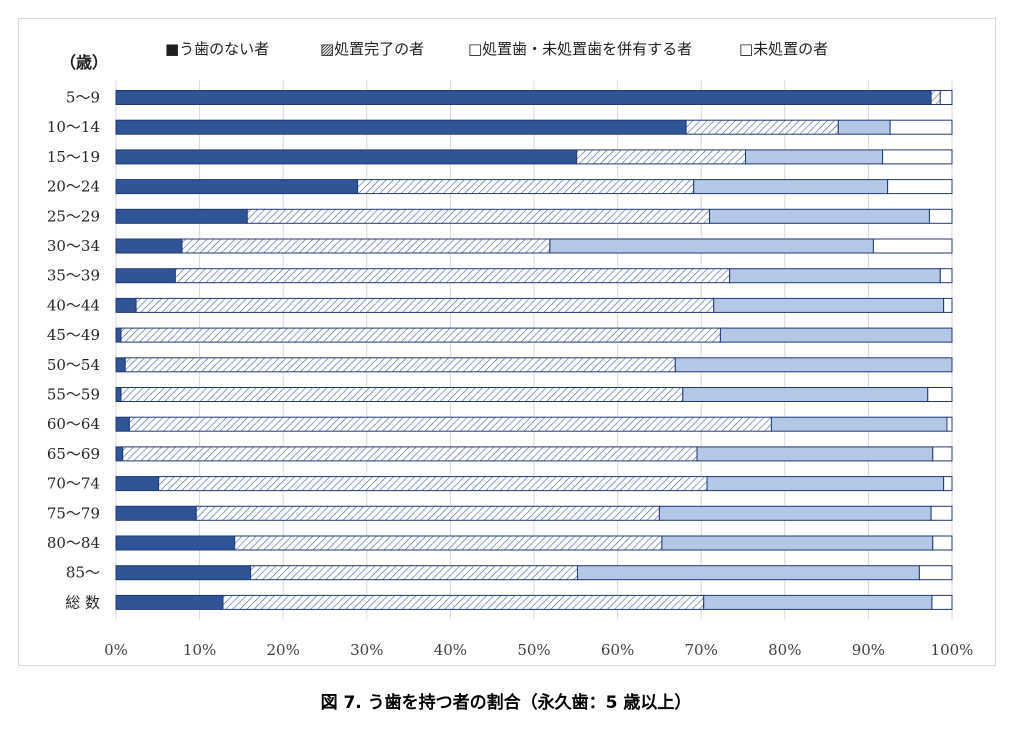  Describe the element at coordinates (868, 650) in the screenshot. I see `x-tick-label: 90%` at that location.